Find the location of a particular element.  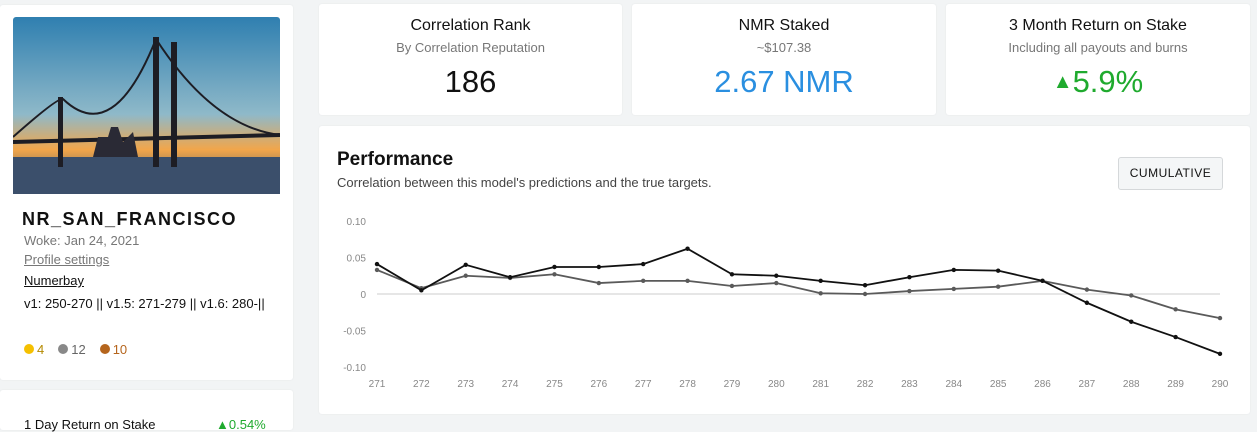

badge: 12 is located at coordinates (72, 349).